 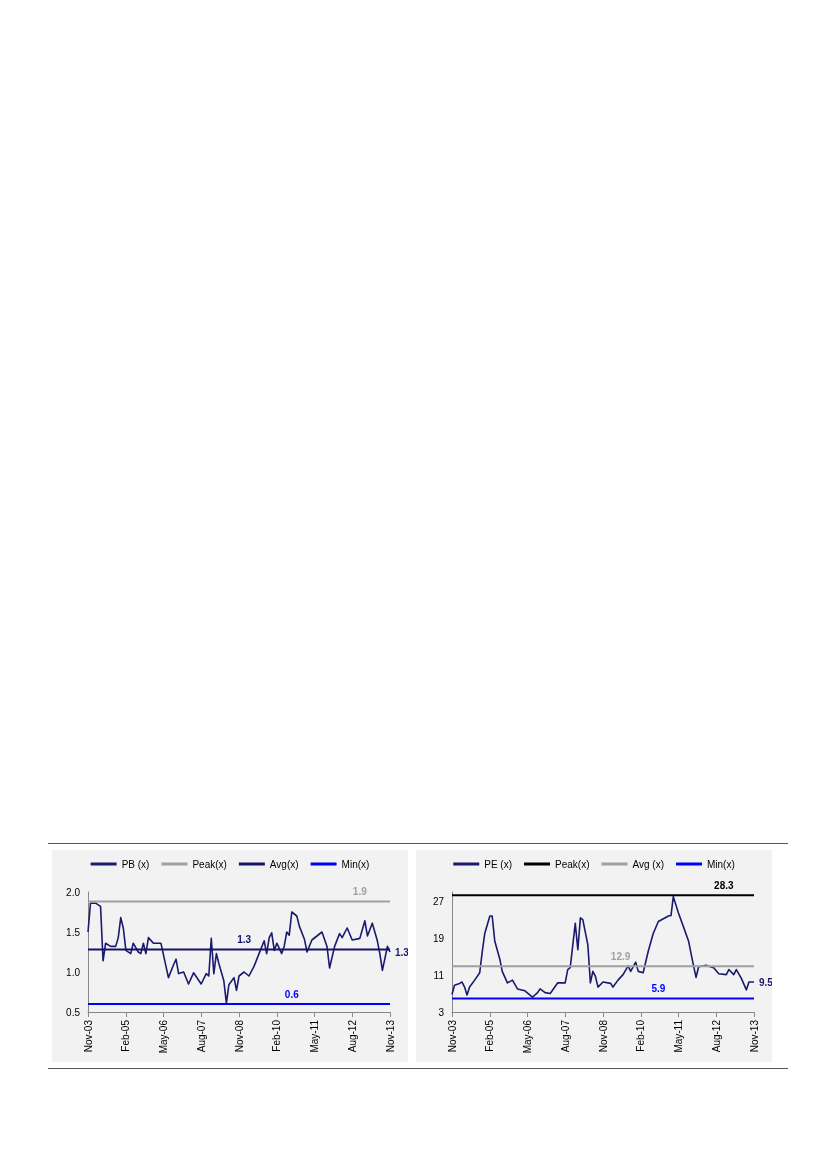 What do you see at coordinates (658, 989) in the screenshot?
I see `data-label: 5.9` at bounding box center [658, 989].